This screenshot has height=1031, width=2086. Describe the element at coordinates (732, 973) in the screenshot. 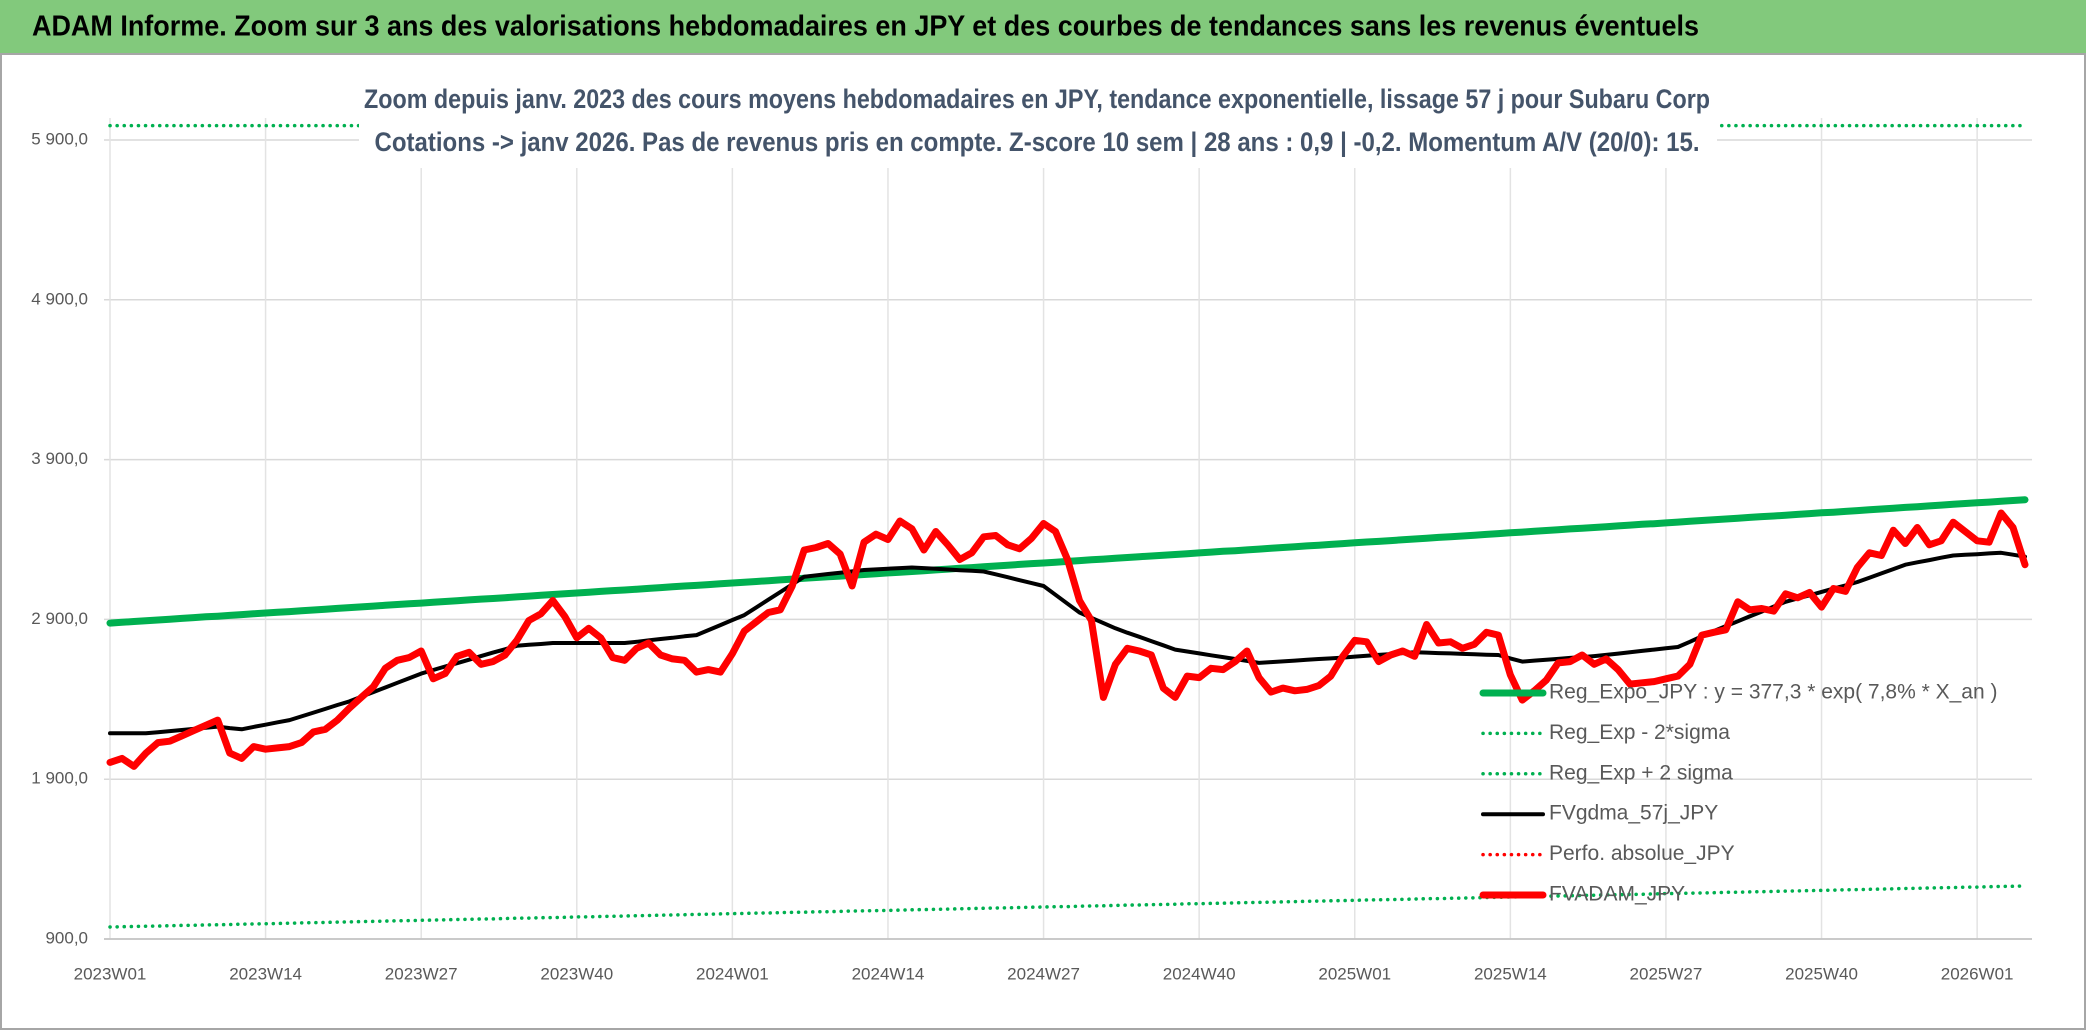

I see `x-tick-label: 2024W01` at that location.